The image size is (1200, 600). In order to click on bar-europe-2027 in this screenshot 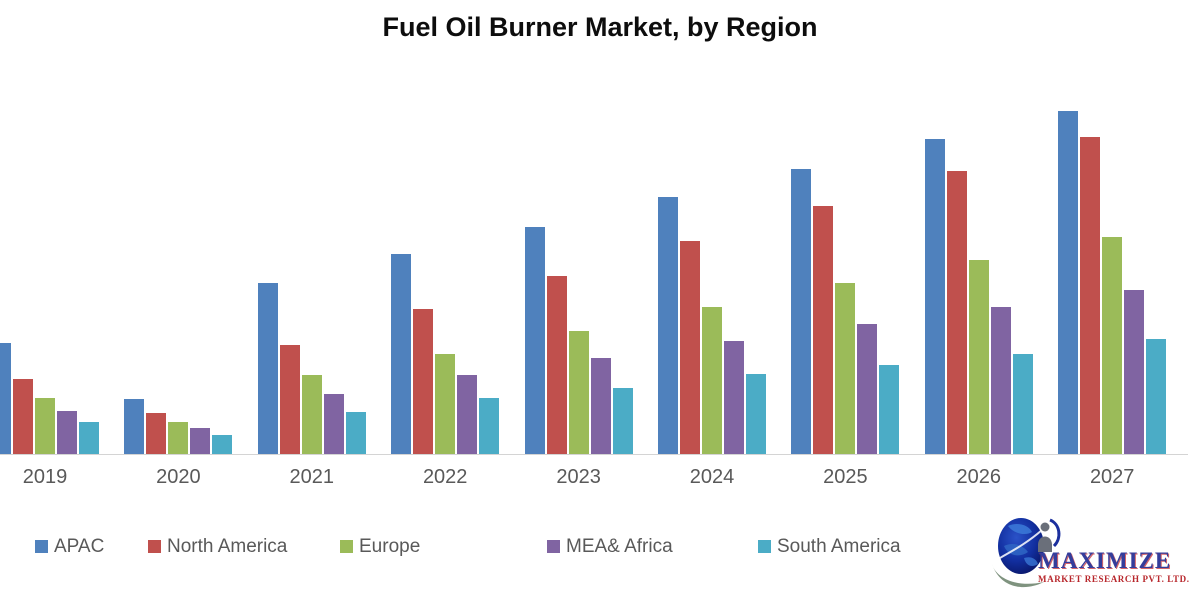, I will do `click(1112, 346)`.